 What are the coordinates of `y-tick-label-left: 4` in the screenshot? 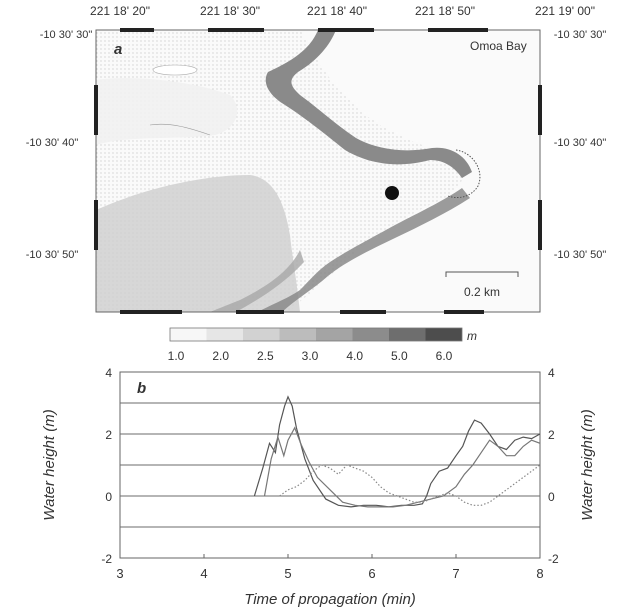 It's located at (108, 373).